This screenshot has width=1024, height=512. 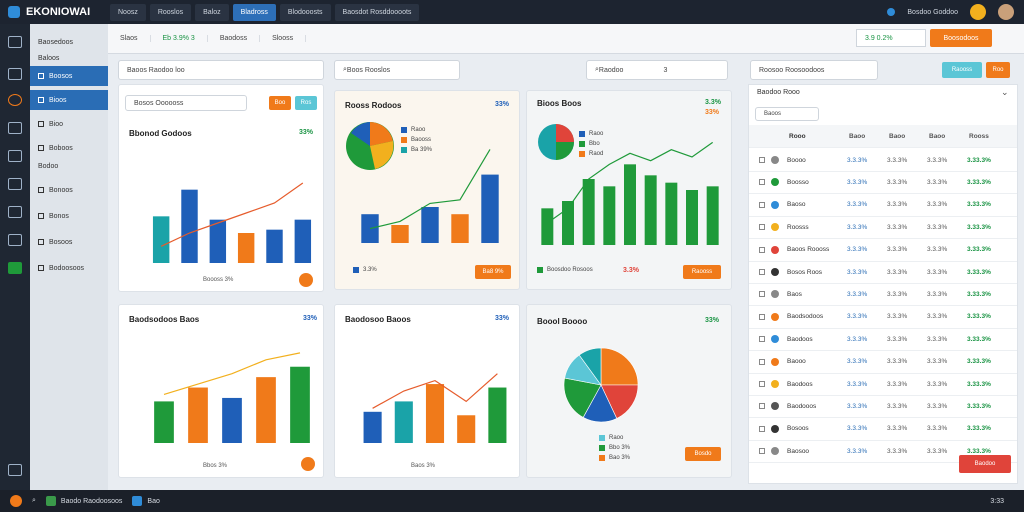 I want to click on taskbar-item: Baodo Raodoosoos, so click(x=83, y=501).